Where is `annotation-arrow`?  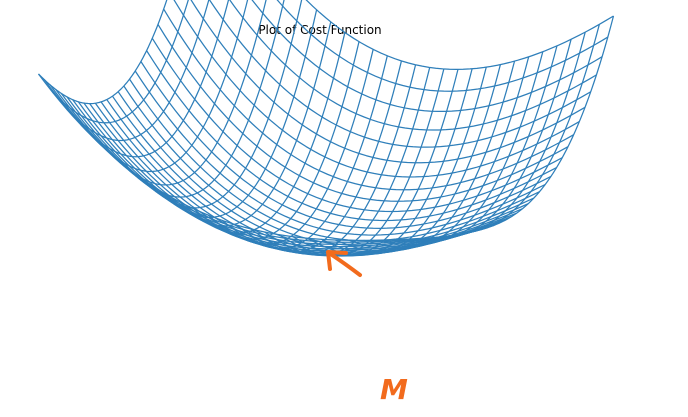
annotation-arrow is located at coordinates (344, 263).